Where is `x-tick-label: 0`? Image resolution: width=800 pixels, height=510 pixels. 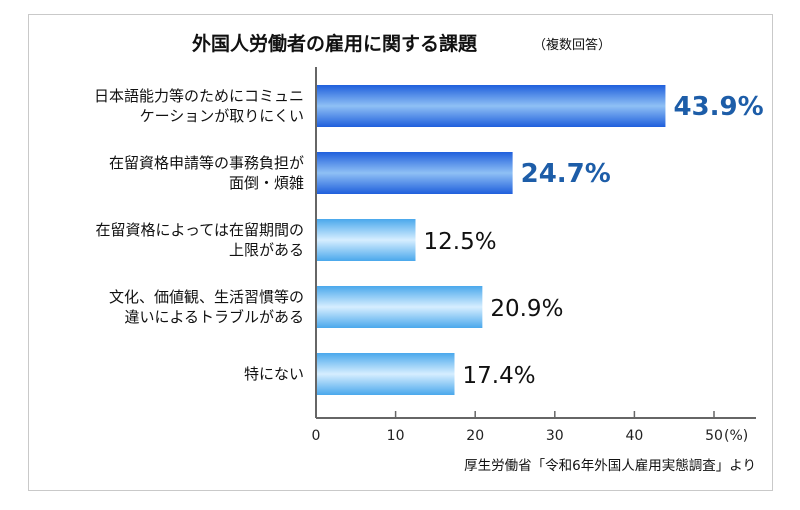
x-tick-label: 0 is located at coordinates (316, 436).